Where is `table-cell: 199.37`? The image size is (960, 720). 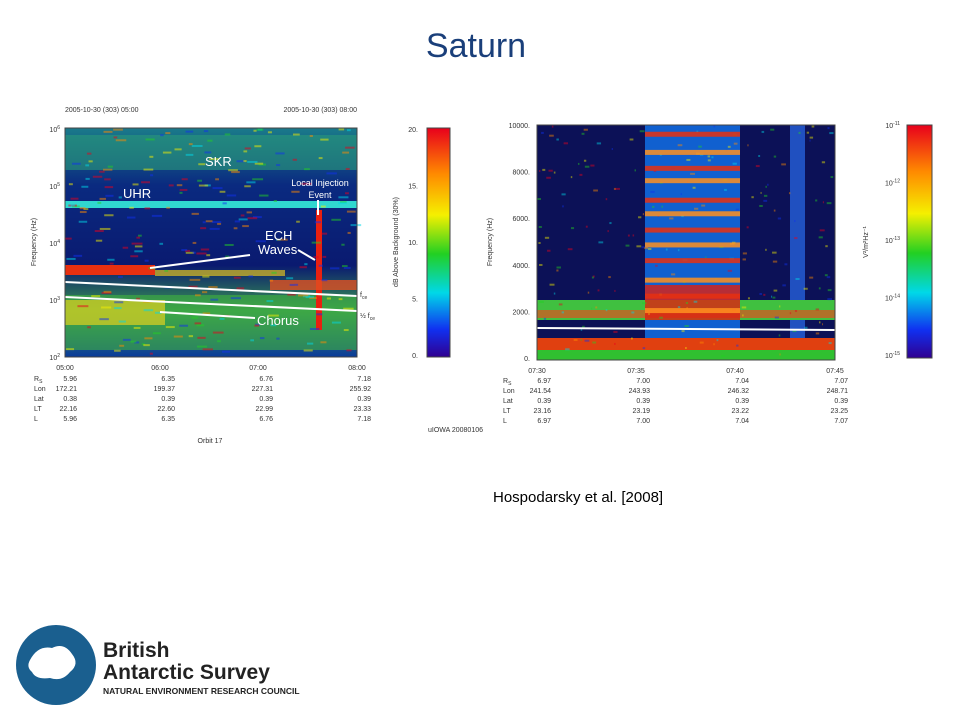
table-cell: 199.37 is located at coordinates (165, 389).